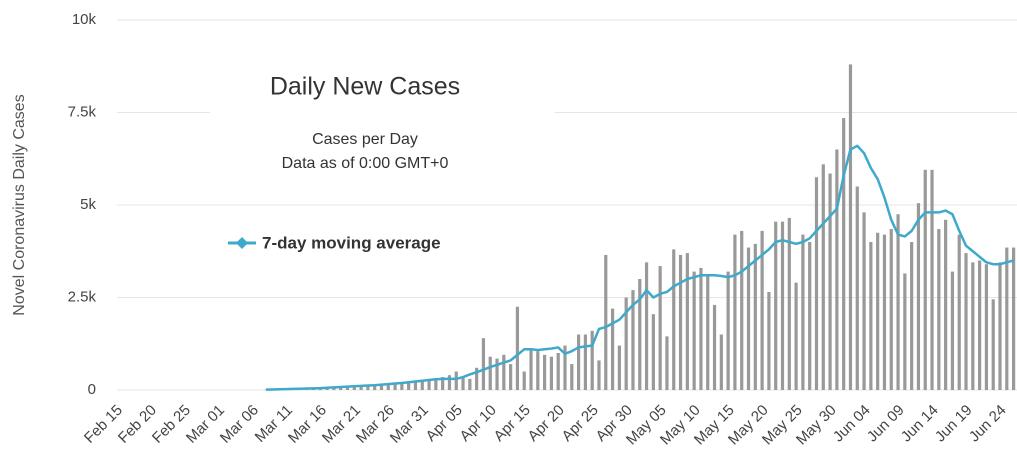  I want to click on x-tick-label: Jun 14, so click(920, 424).